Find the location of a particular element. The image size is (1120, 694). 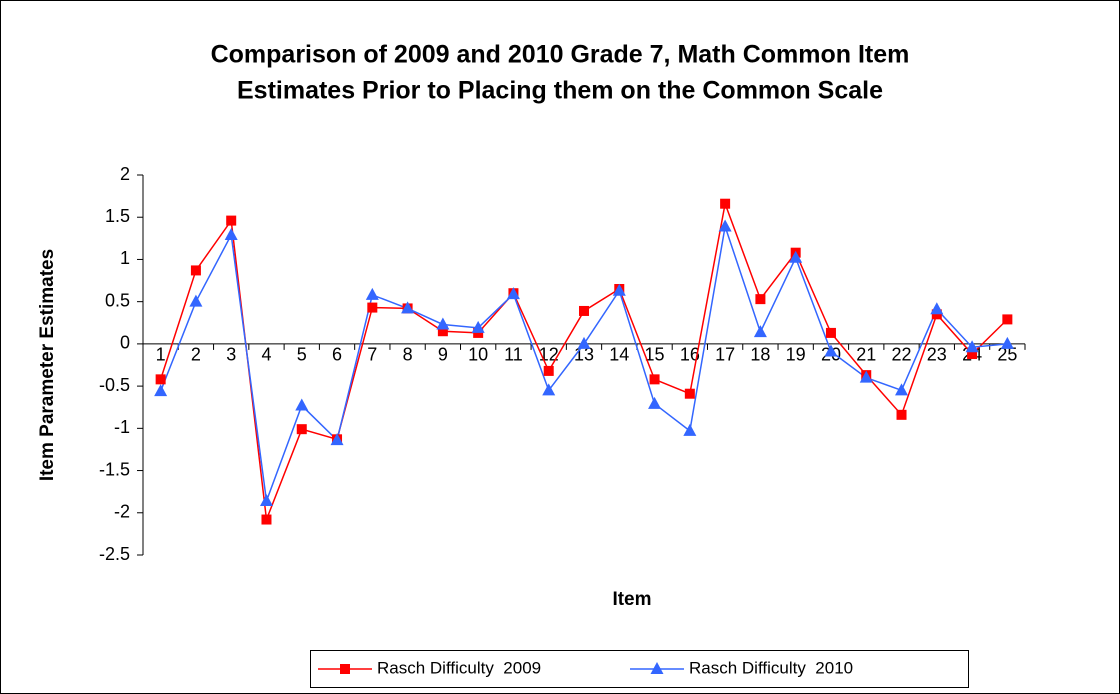

x-tick-label: 11 is located at coordinates (513, 355).